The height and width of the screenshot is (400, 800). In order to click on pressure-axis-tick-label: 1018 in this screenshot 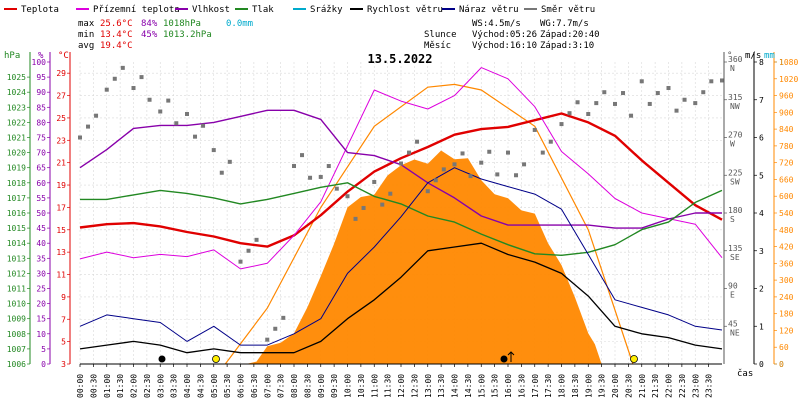, I will do `click(16, 183)`.